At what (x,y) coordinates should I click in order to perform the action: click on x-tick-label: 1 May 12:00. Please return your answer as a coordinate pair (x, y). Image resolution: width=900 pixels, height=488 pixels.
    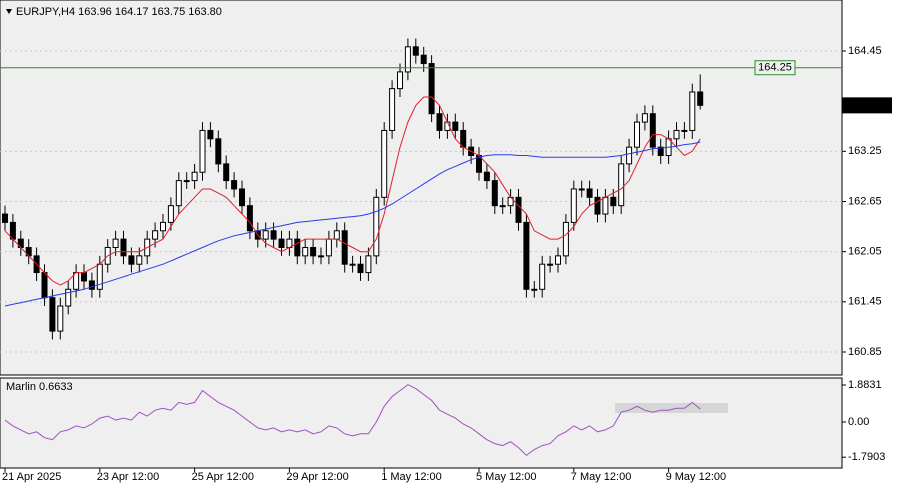
    Looking at the image, I should click on (411, 477).